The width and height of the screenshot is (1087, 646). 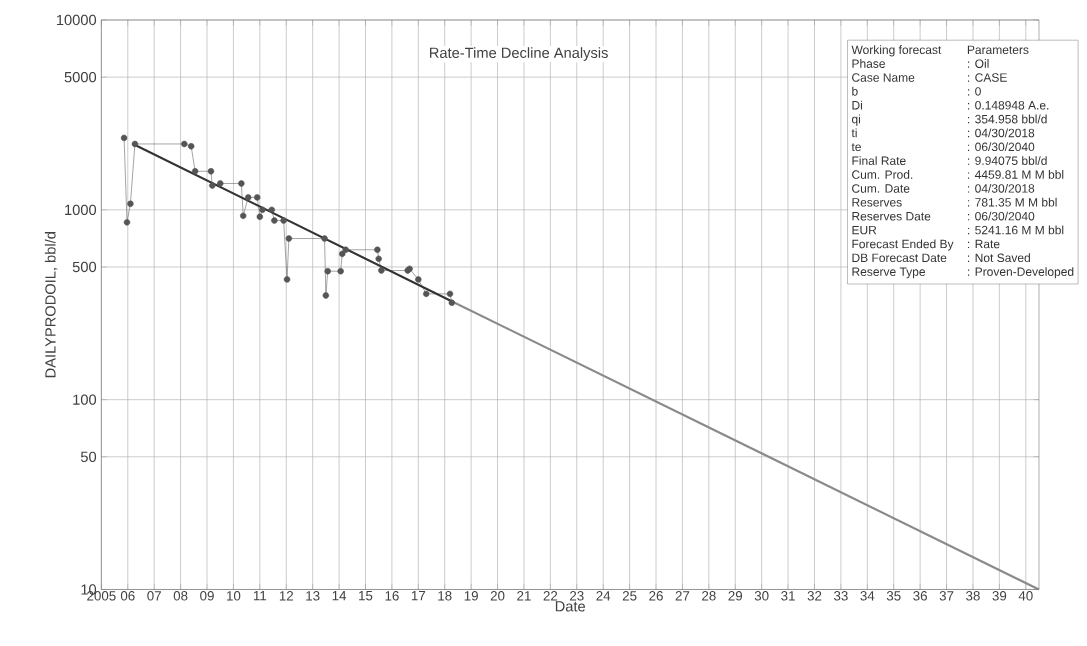 I want to click on x-tick-label: 28, so click(x=709, y=596).